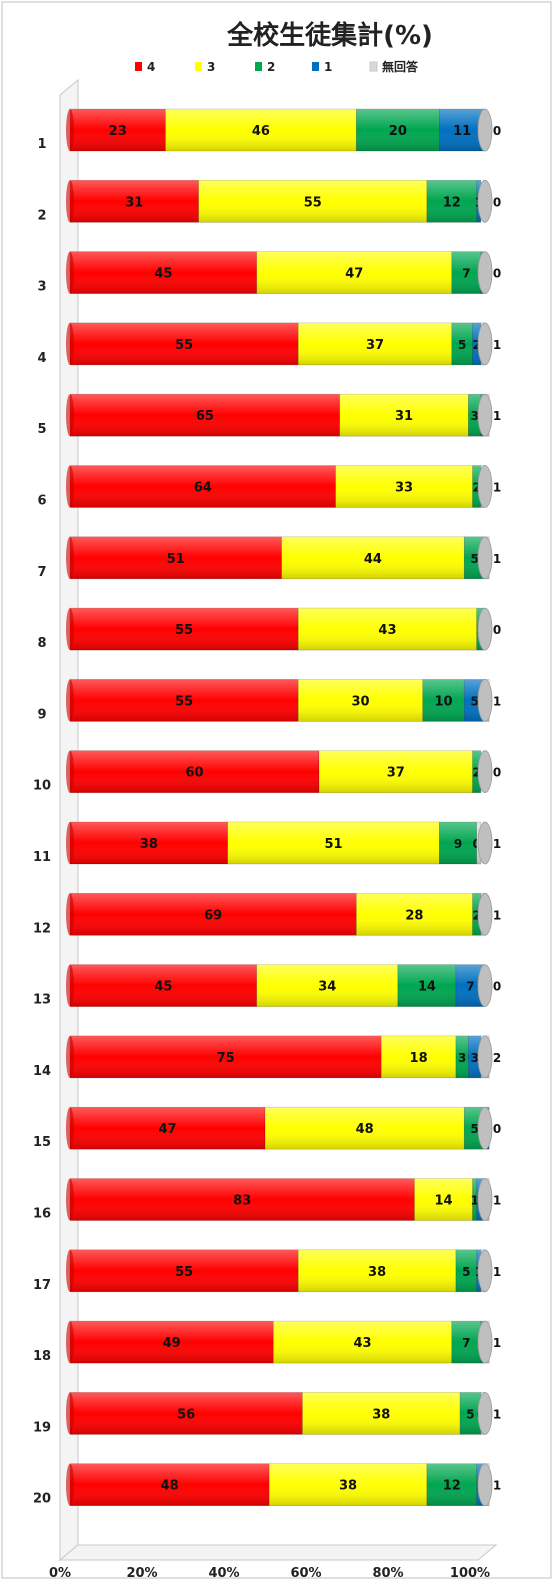 The width and height of the screenshot is (553, 1580). What do you see at coordinates (271, 67) in the screenshot?
I see `legend-label: 2` at bounding box center [271, 67].